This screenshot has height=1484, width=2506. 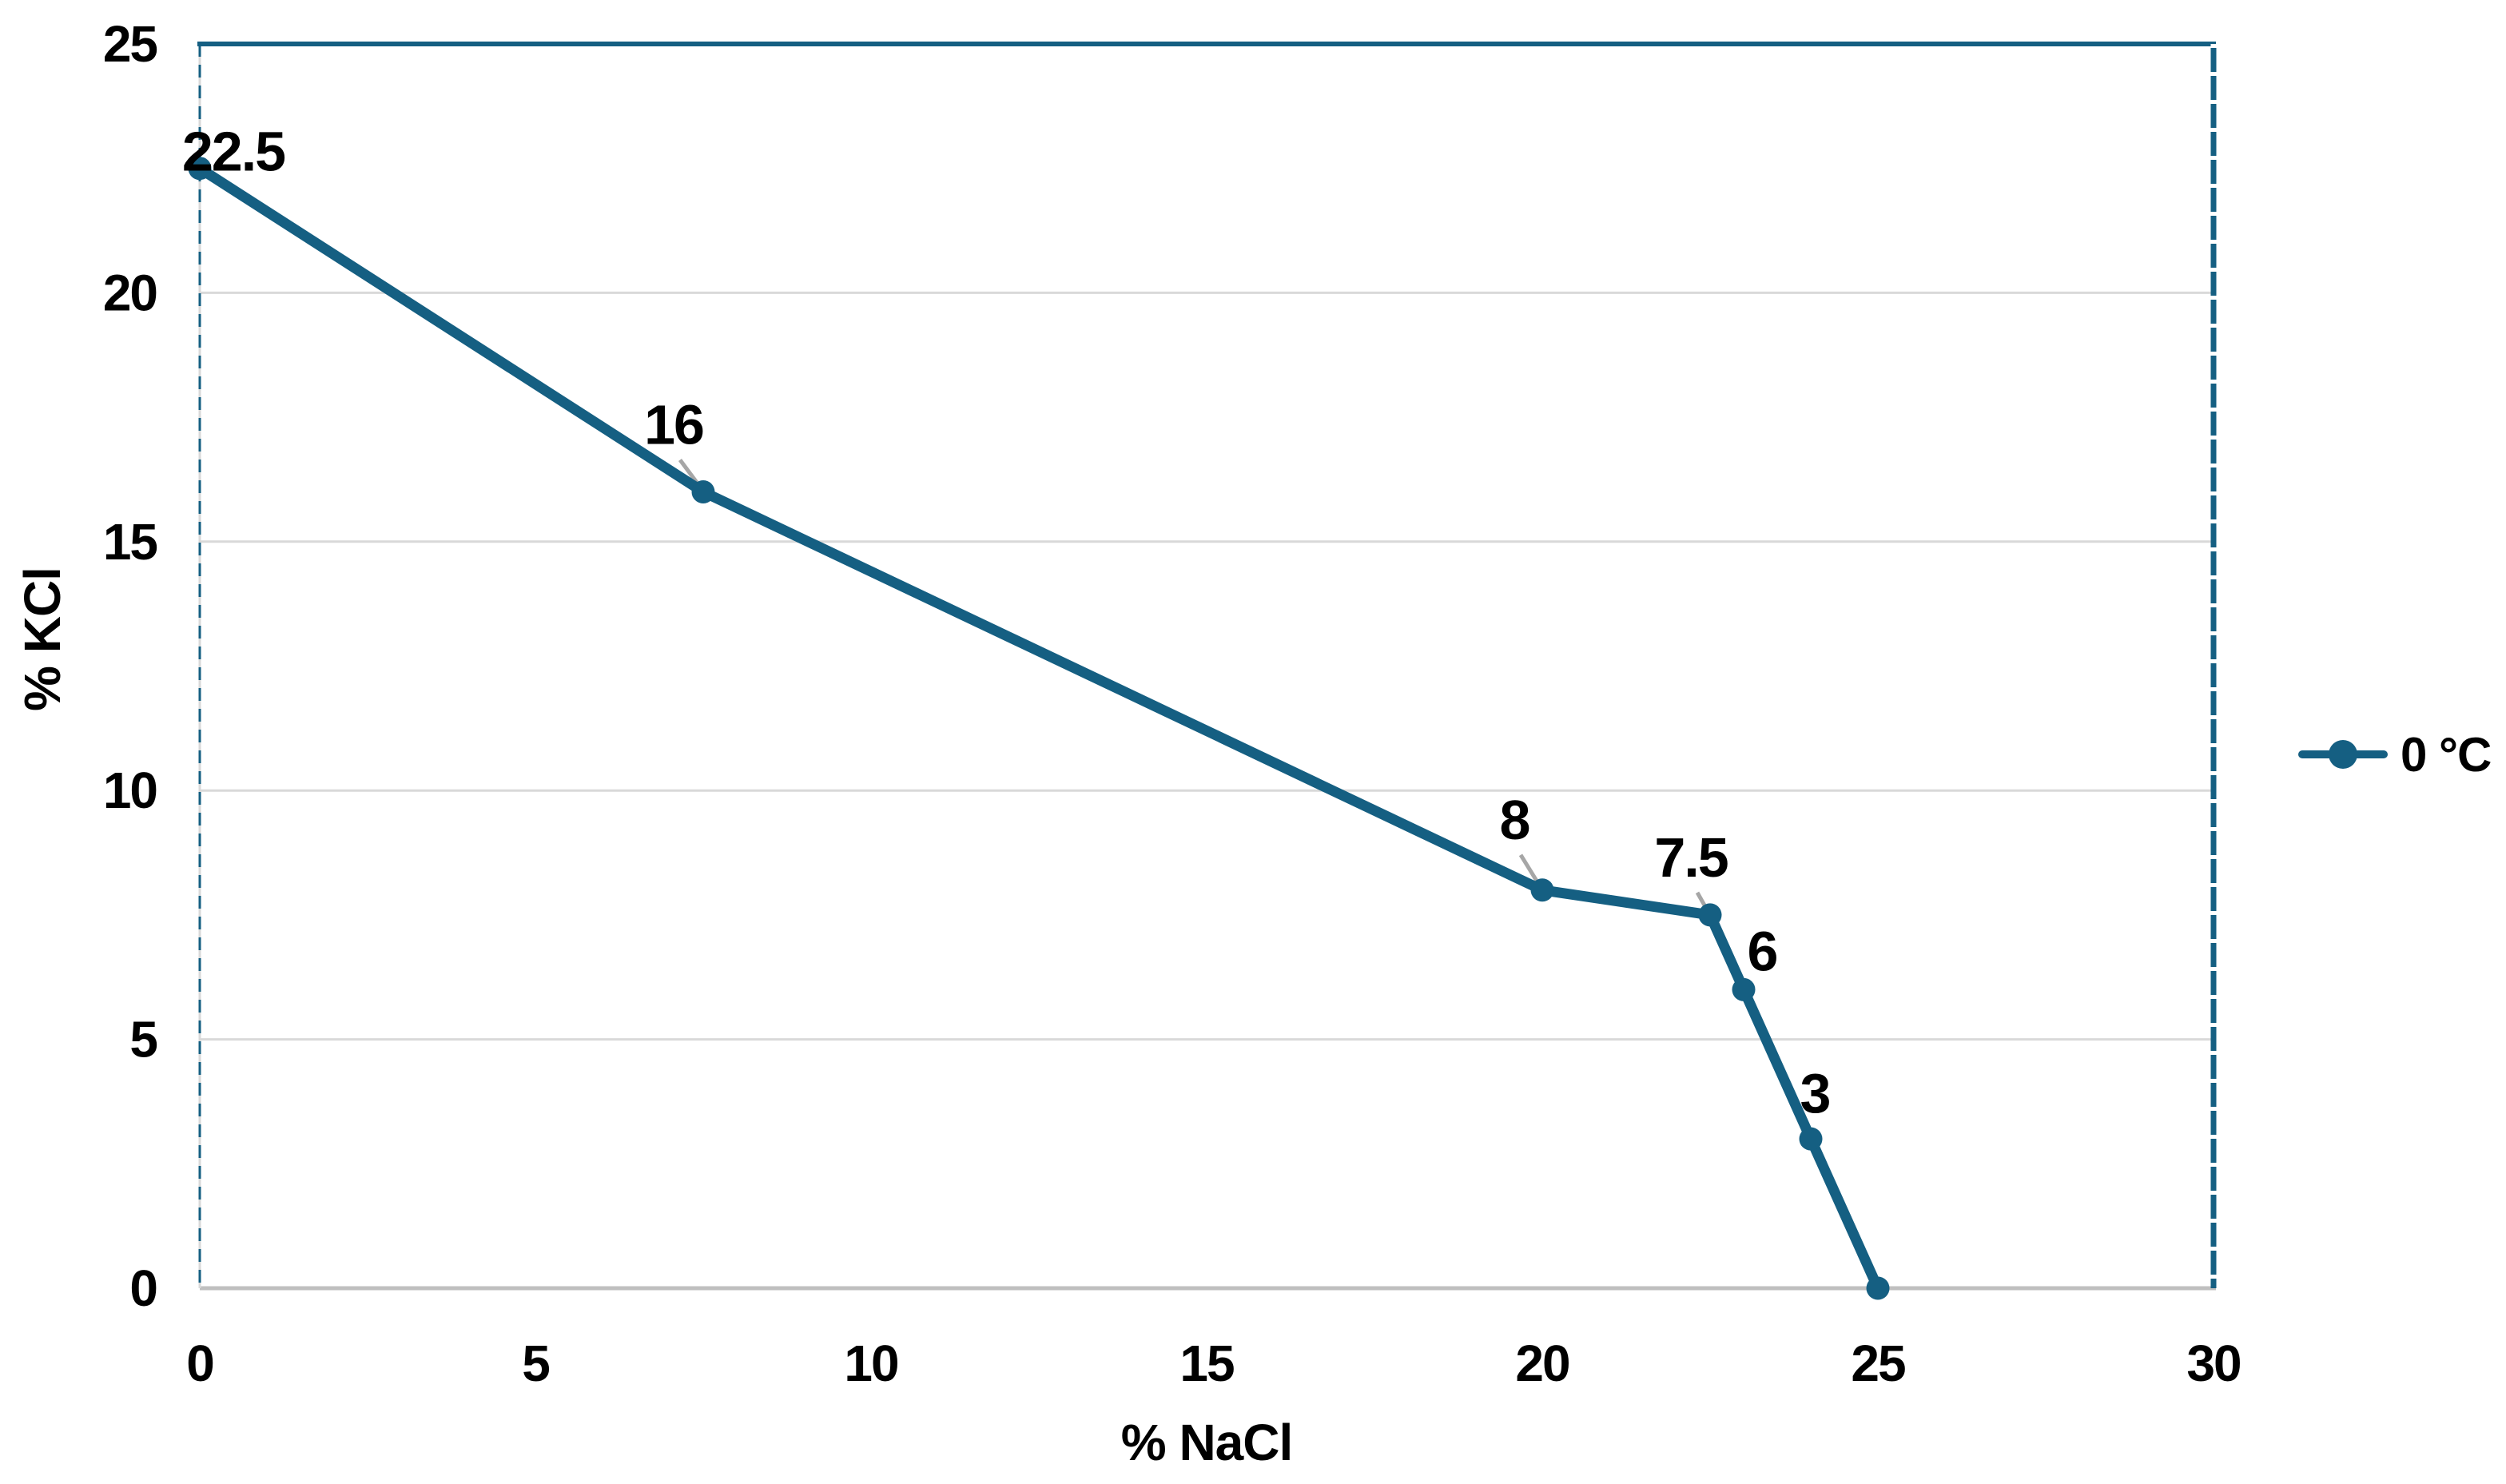 What do you see at coordinates (130, 542) in the screenshot?
I see `y-tick-label: 15` at bounding box center [130, 542].